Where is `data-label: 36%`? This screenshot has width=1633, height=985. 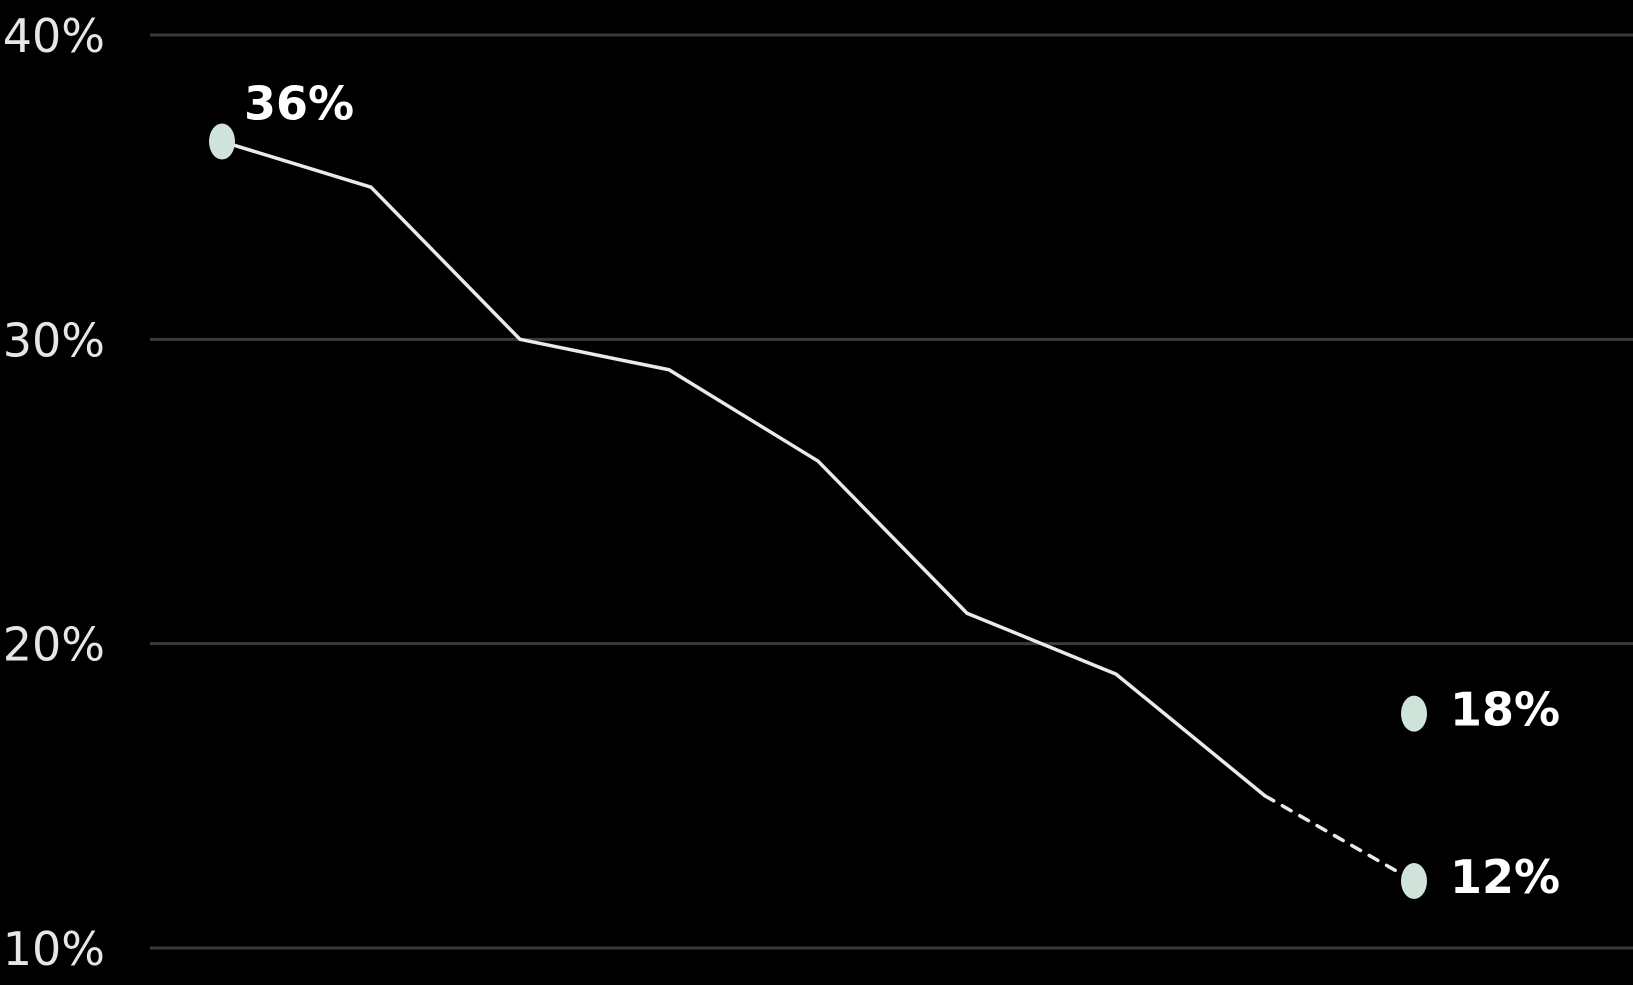
data-label: 36% is located at coordinates (299, 104).